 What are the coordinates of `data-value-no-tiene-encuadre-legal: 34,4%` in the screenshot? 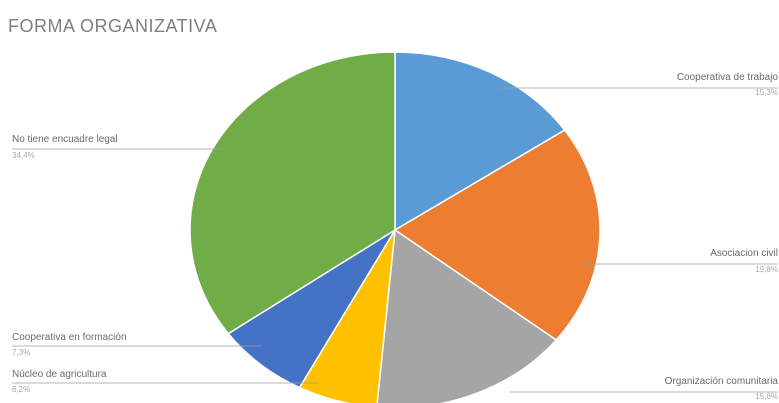 It's located at (23, 155).